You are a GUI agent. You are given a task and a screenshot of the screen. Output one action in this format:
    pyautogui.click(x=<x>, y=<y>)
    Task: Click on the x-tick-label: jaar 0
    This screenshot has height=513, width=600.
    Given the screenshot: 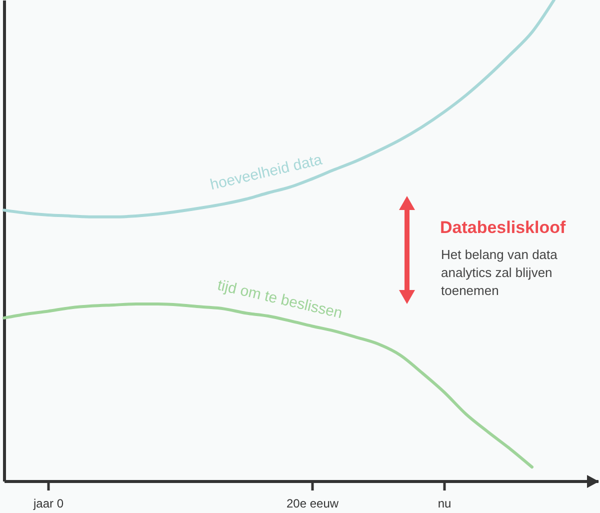 What is the action you would take?
    pyautogui.click(x=48, y=503)
    